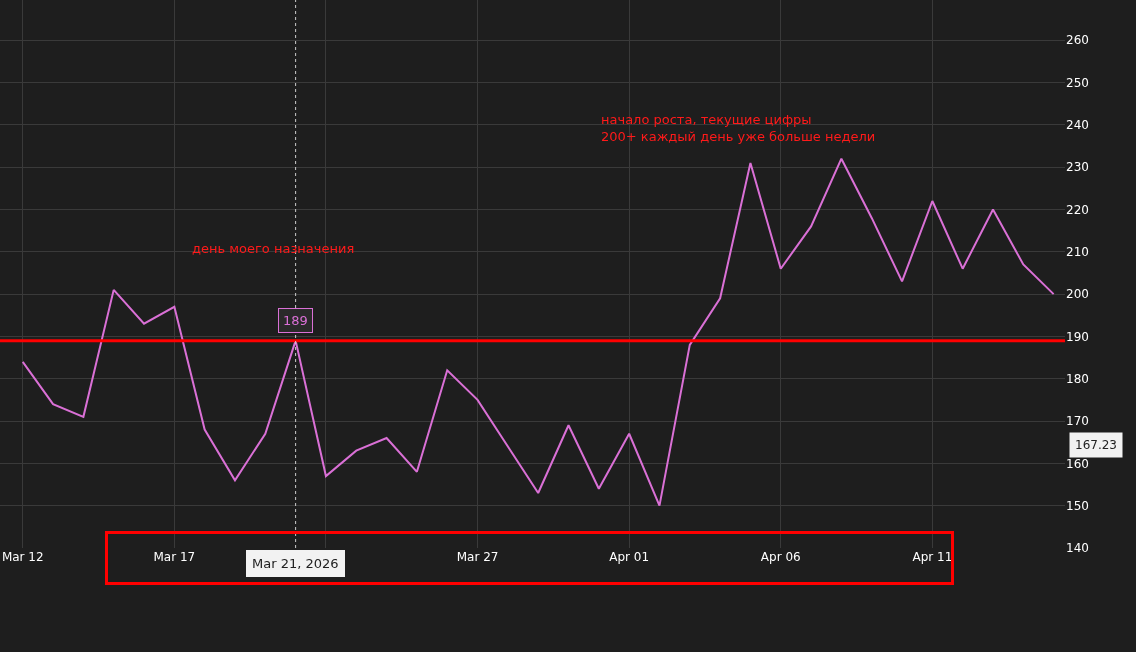  What do you see at coordinates (1096, 445) in the screenshot?
I see `text: 167.23` at bounding box center [1096, 445].